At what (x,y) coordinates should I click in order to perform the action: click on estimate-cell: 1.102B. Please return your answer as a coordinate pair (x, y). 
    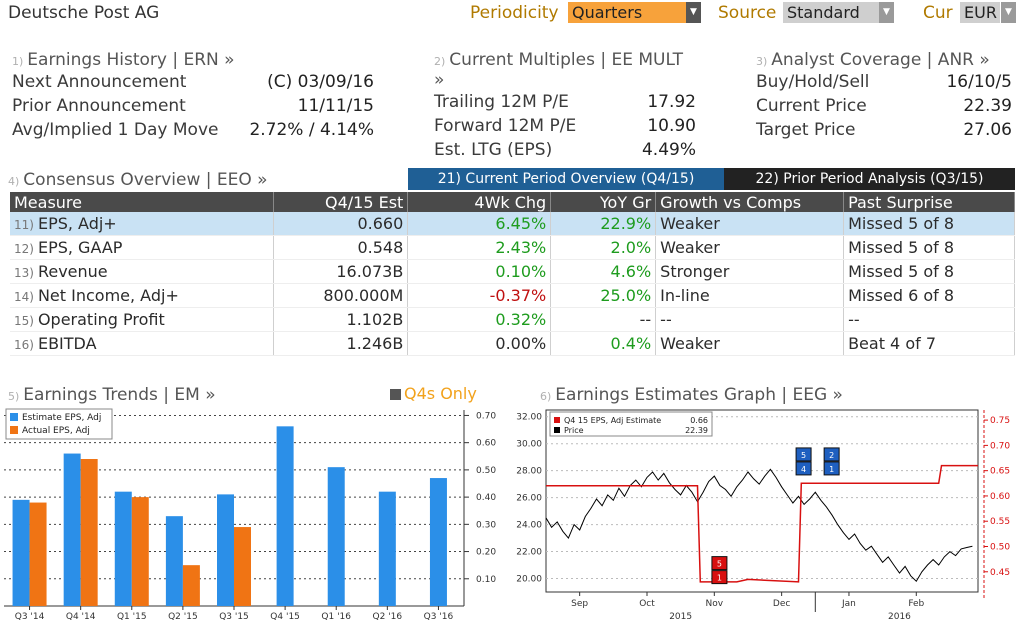
    Looking at the image, I should click on (341, 319).